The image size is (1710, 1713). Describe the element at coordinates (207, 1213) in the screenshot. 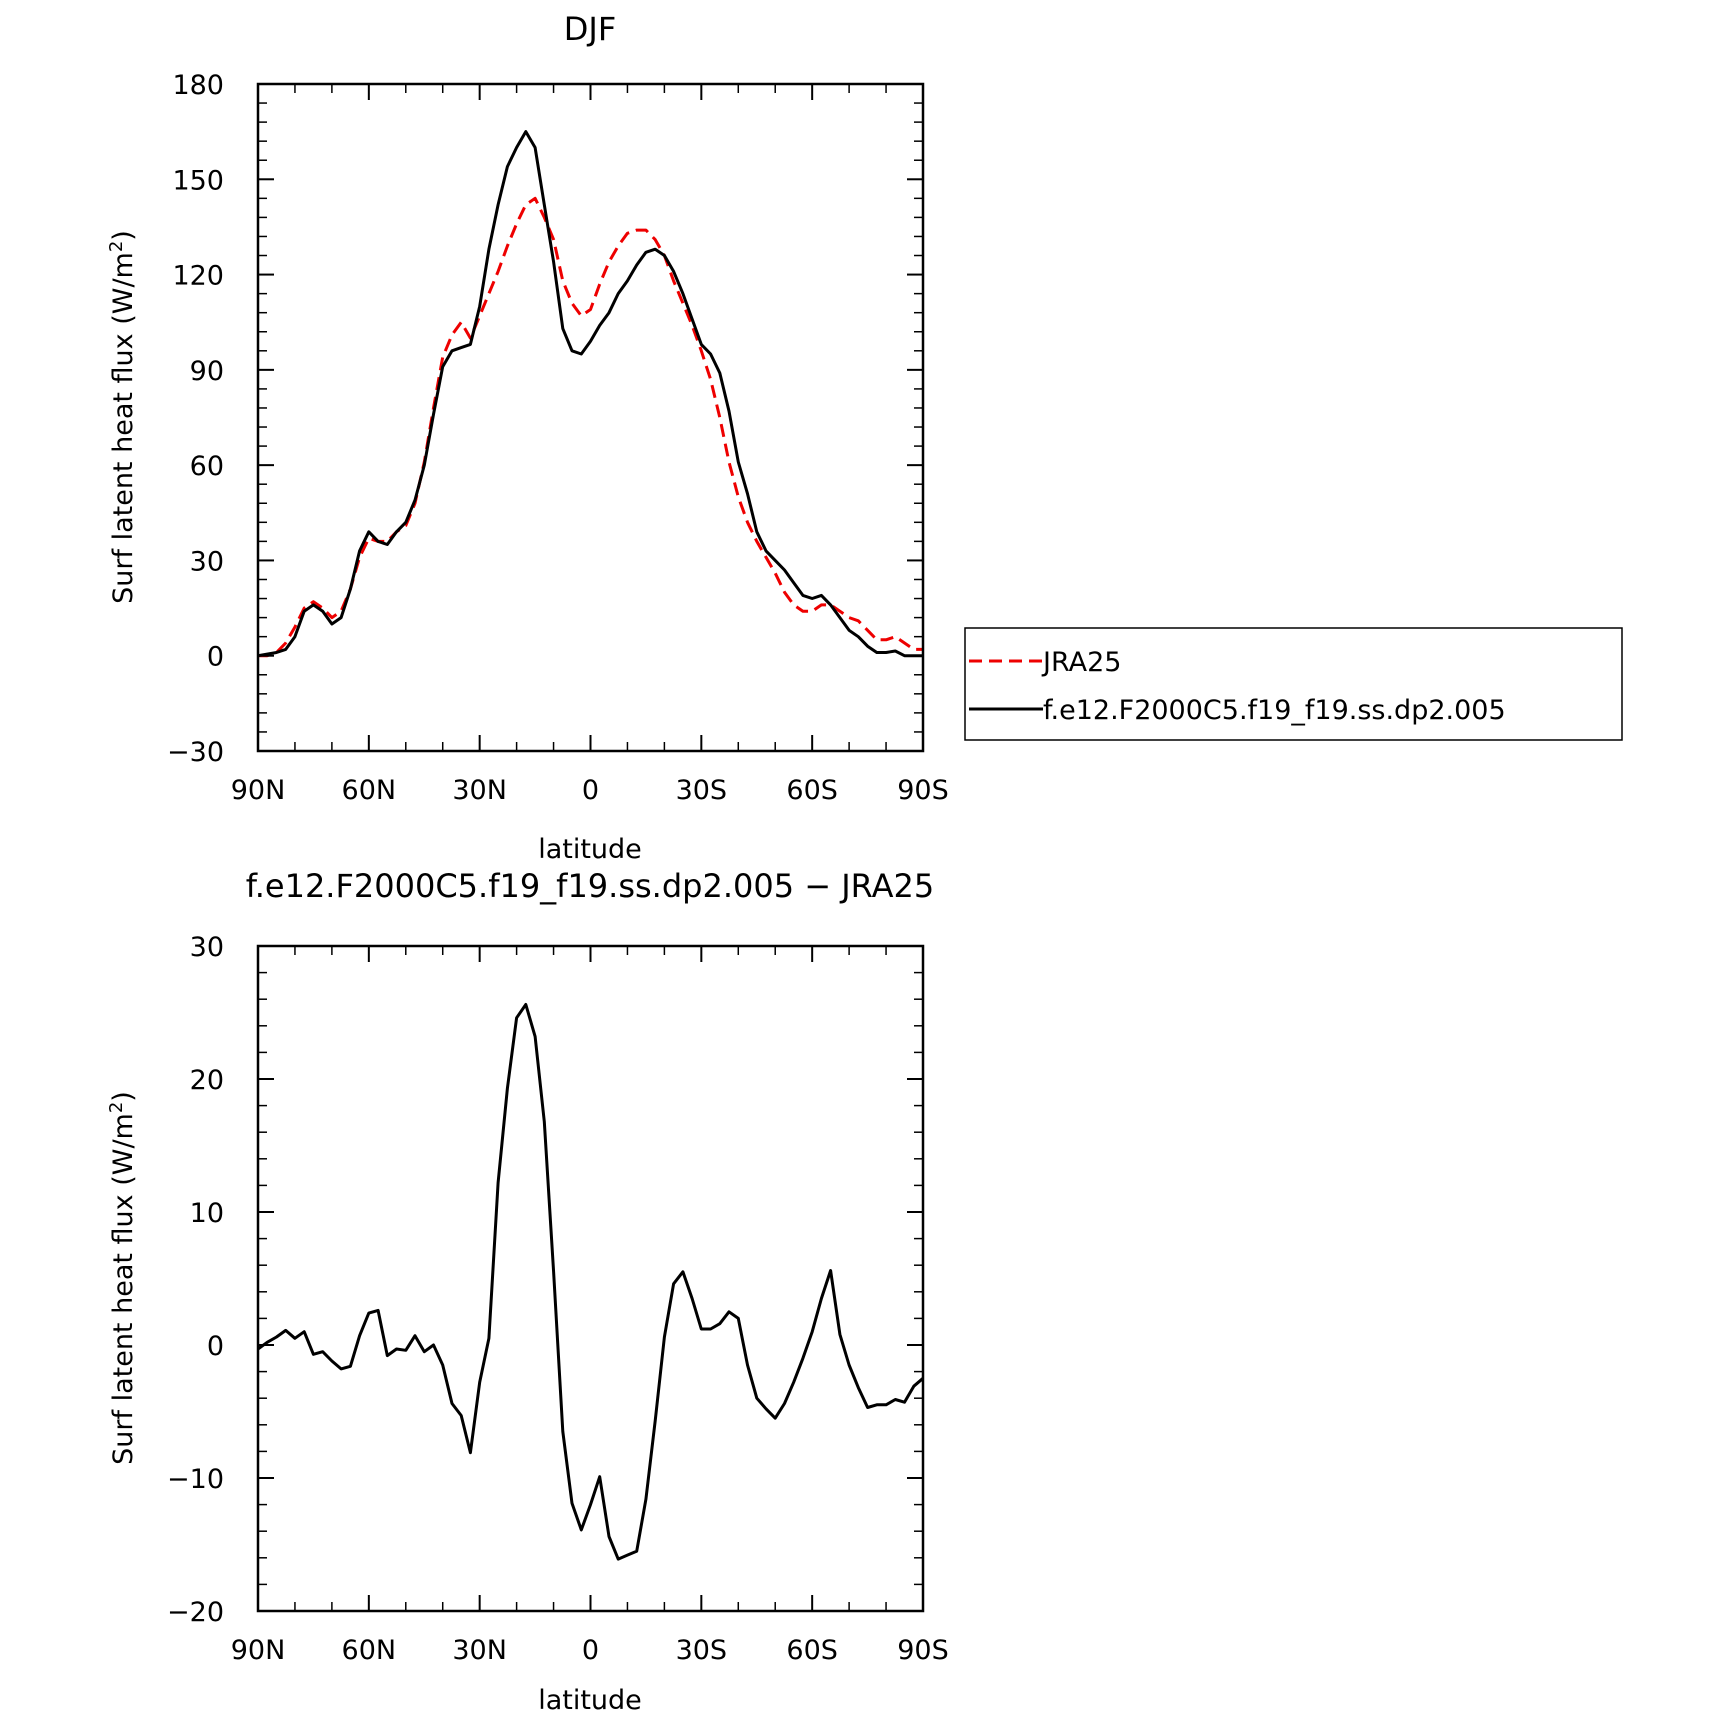

I see `y-tick-label: 10` at that location.